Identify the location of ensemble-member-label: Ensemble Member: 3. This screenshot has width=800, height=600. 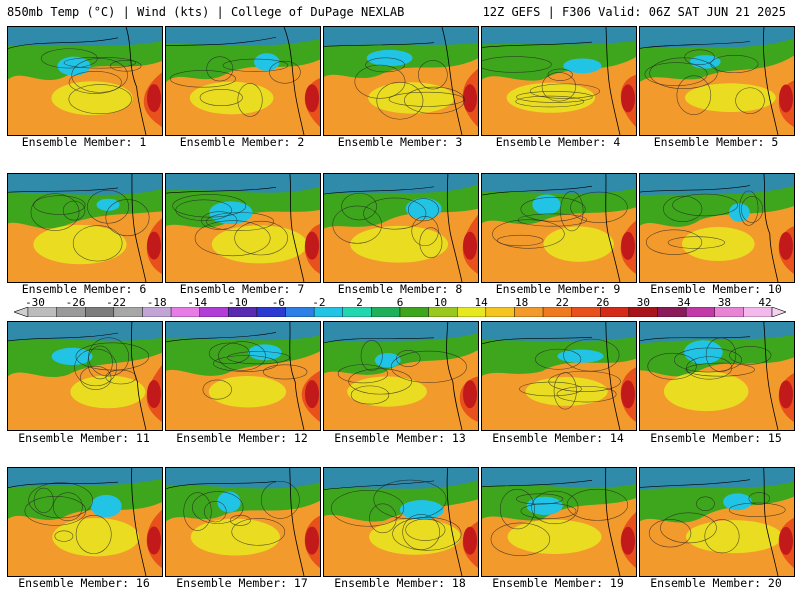
(400, 142).